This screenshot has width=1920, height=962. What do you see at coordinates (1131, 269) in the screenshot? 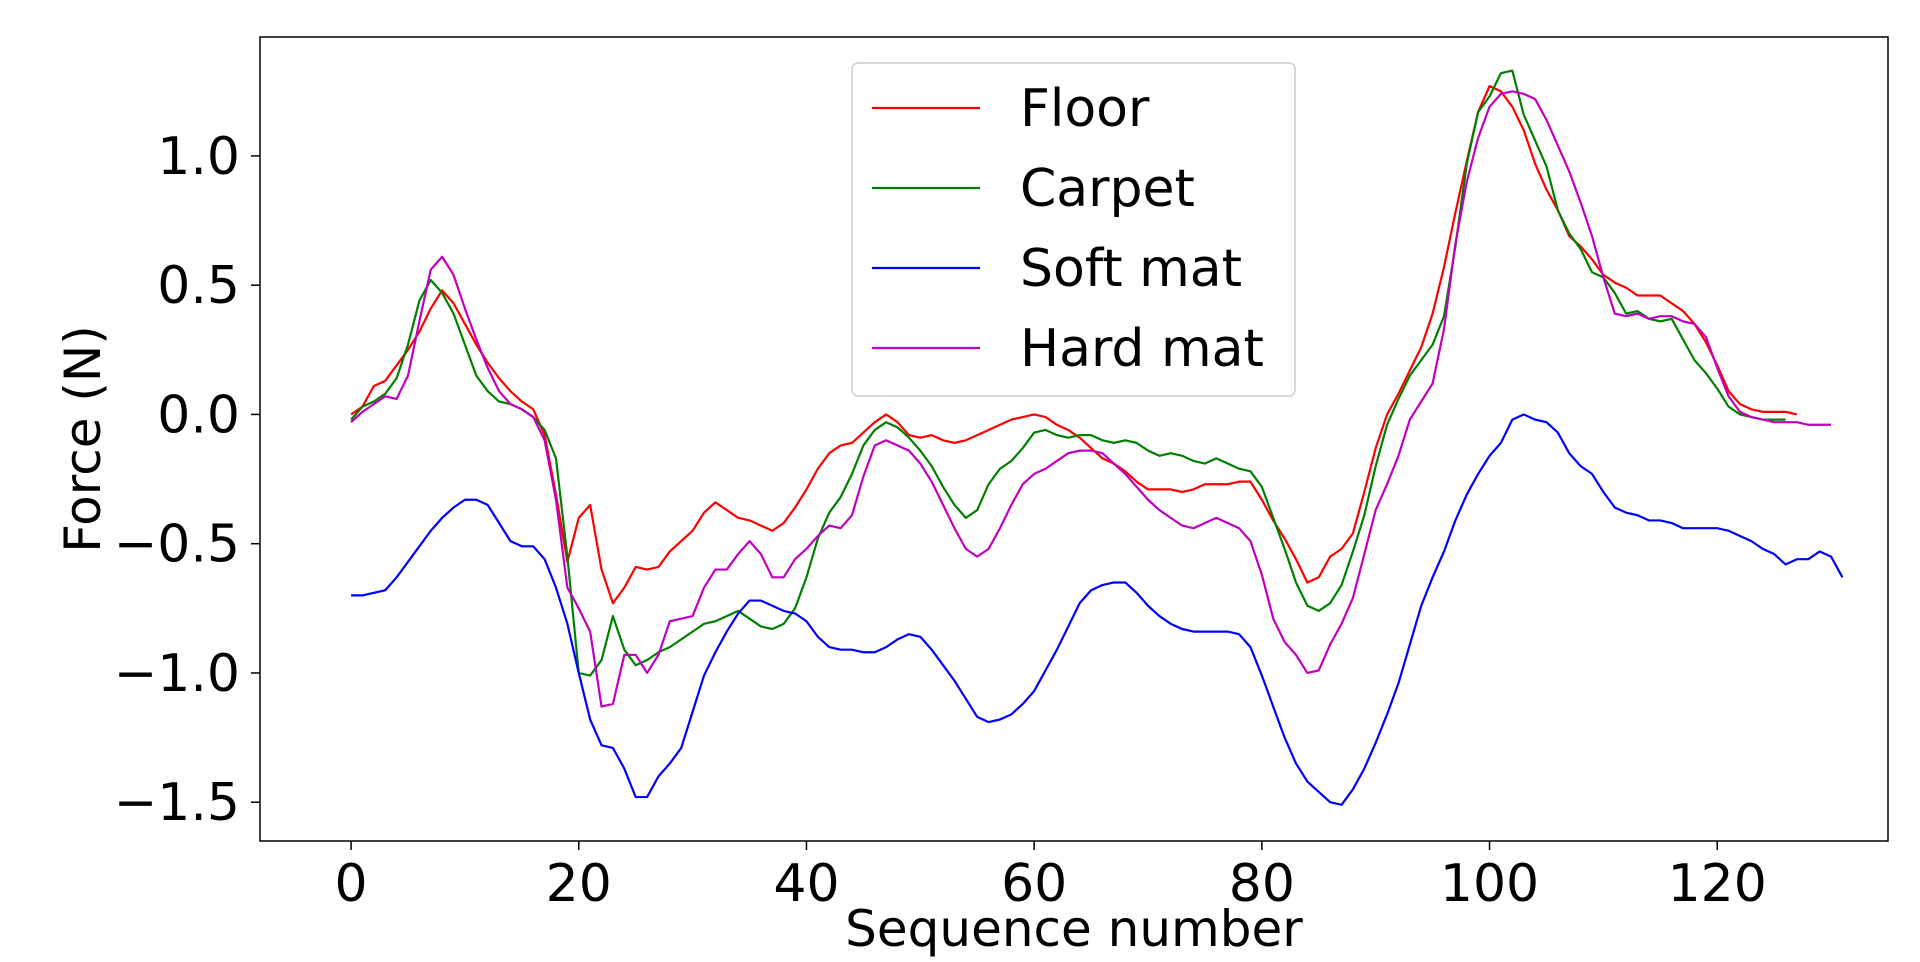
I see `legend-label: Soft mat` at bounding box center [1131, 269].